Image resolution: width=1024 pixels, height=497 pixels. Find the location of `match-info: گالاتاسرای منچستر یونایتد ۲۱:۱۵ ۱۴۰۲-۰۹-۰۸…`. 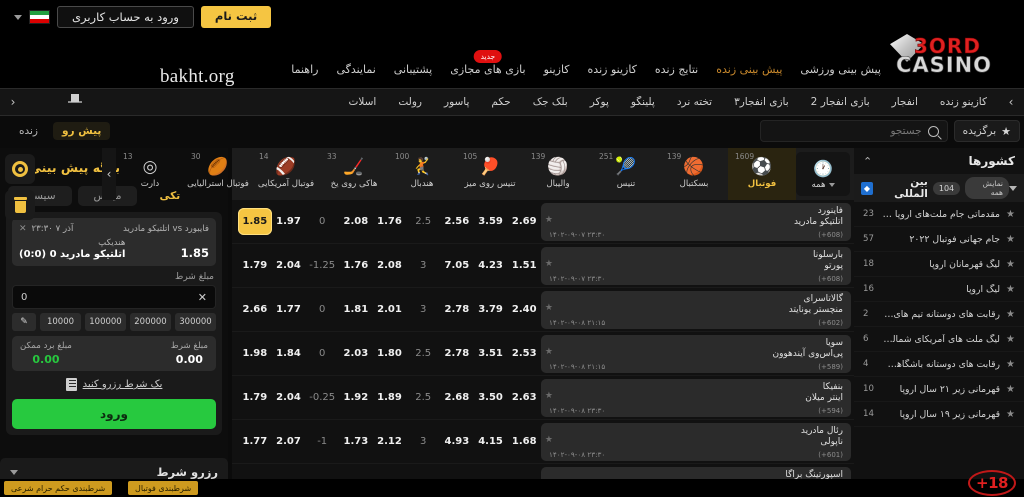

match-info: گالاتاسرای منچستر یونایتد ۲۱:۱۵ ۱۴۰۲-۰۹-۰۸… is located at coordinates (696, 309).